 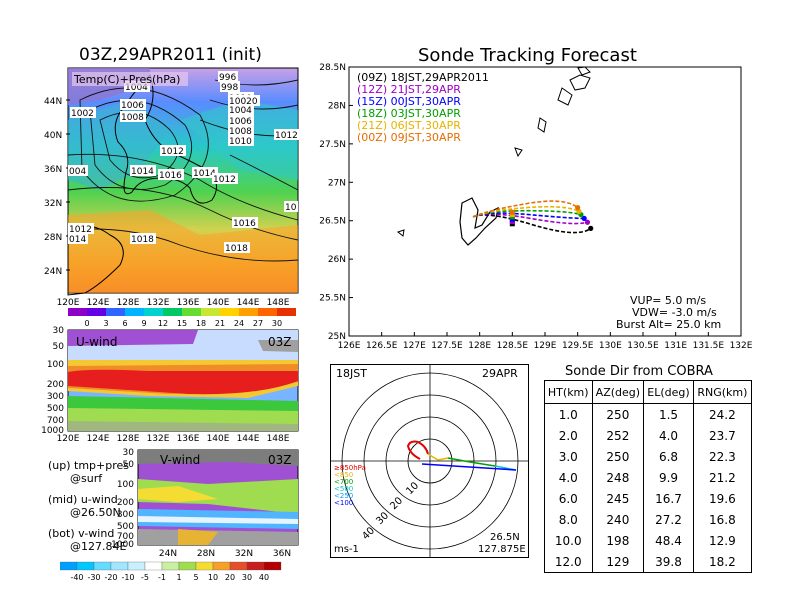 I want to click on colorbar-label: 0, so click(x=86, y=323).